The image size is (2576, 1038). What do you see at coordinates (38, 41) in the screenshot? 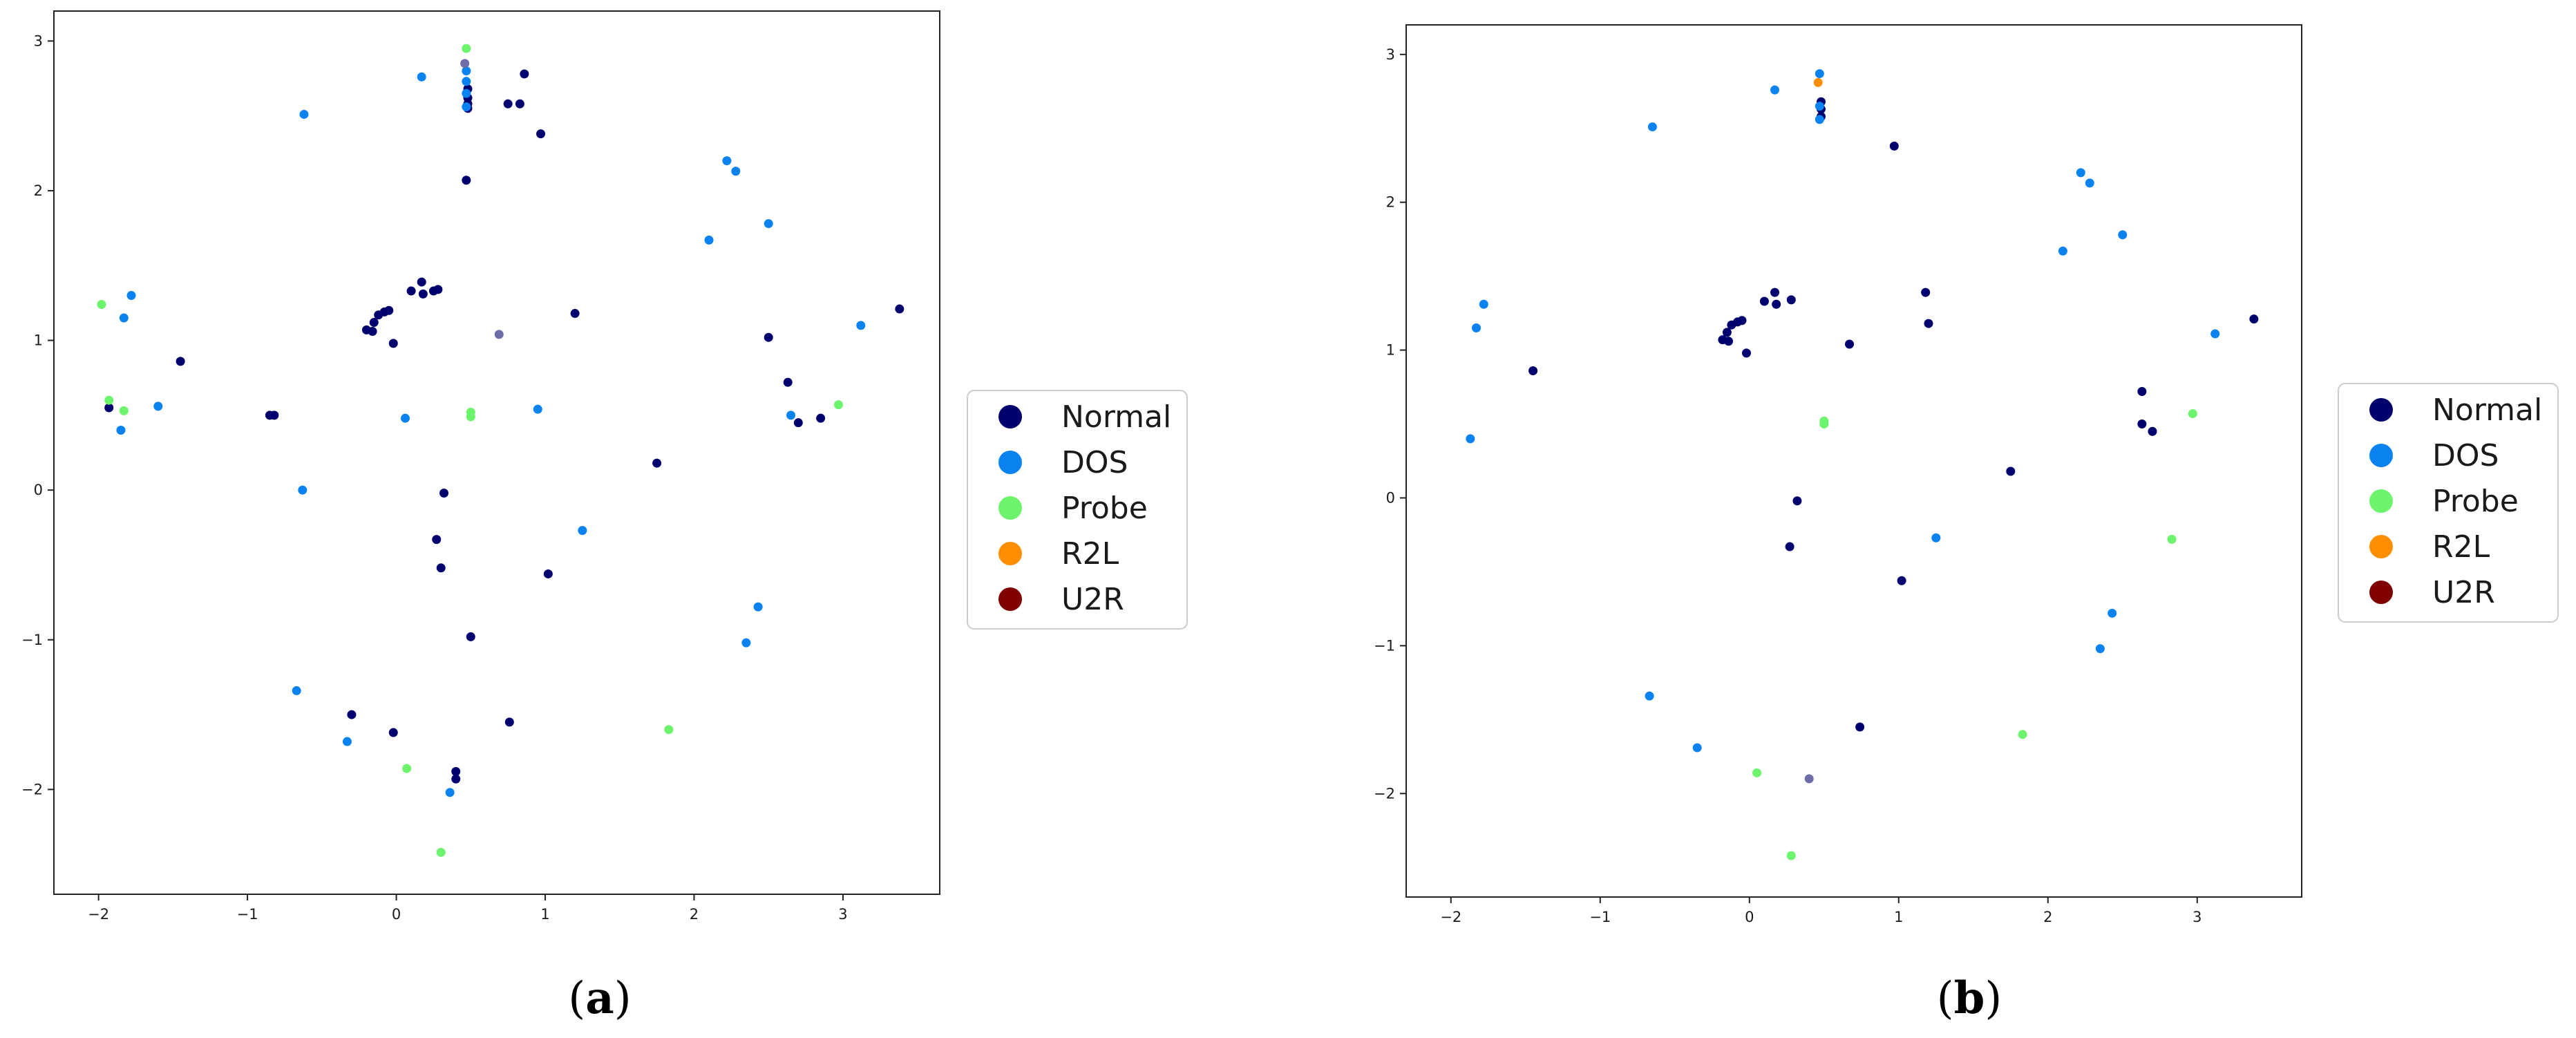
I see `y-tick-label: 3` at bounding box center [38, 41].